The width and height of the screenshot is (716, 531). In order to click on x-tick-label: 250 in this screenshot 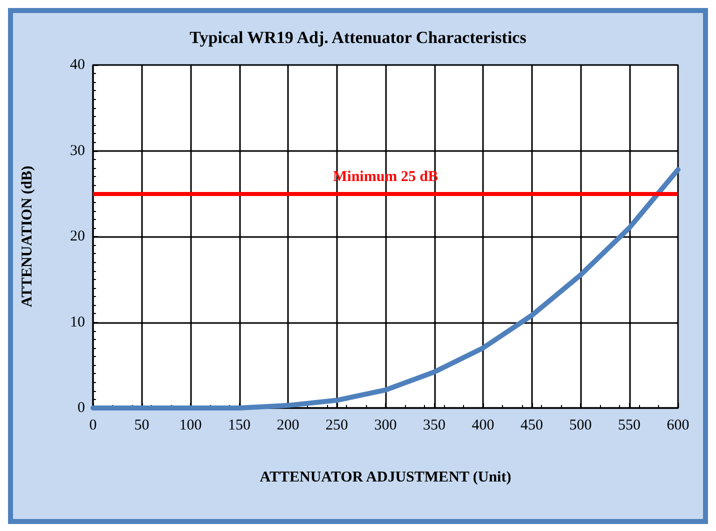, I will do `click(337, 426)`.